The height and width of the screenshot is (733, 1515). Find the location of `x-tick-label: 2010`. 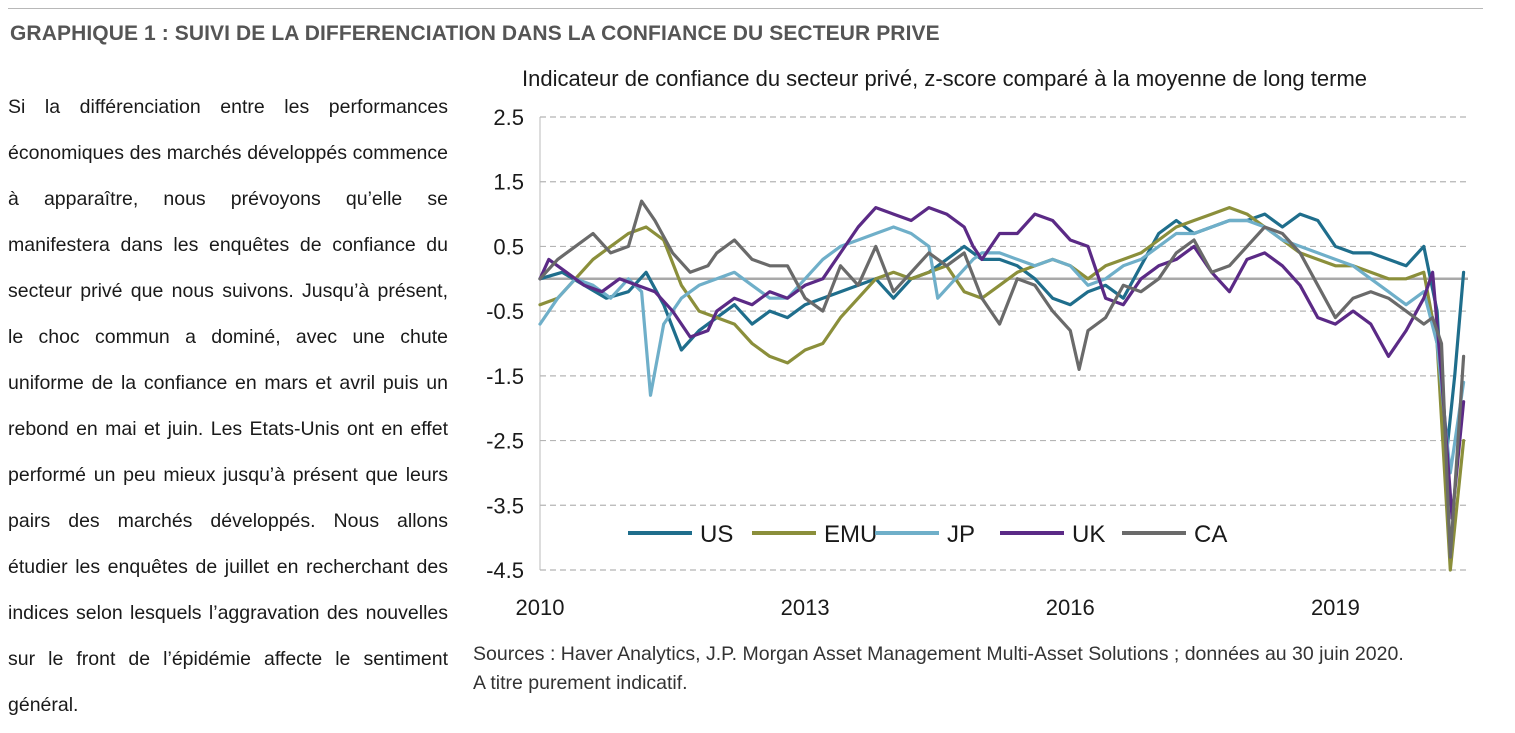

x-tick-label: 2010 is located at coordinates (540, 607).